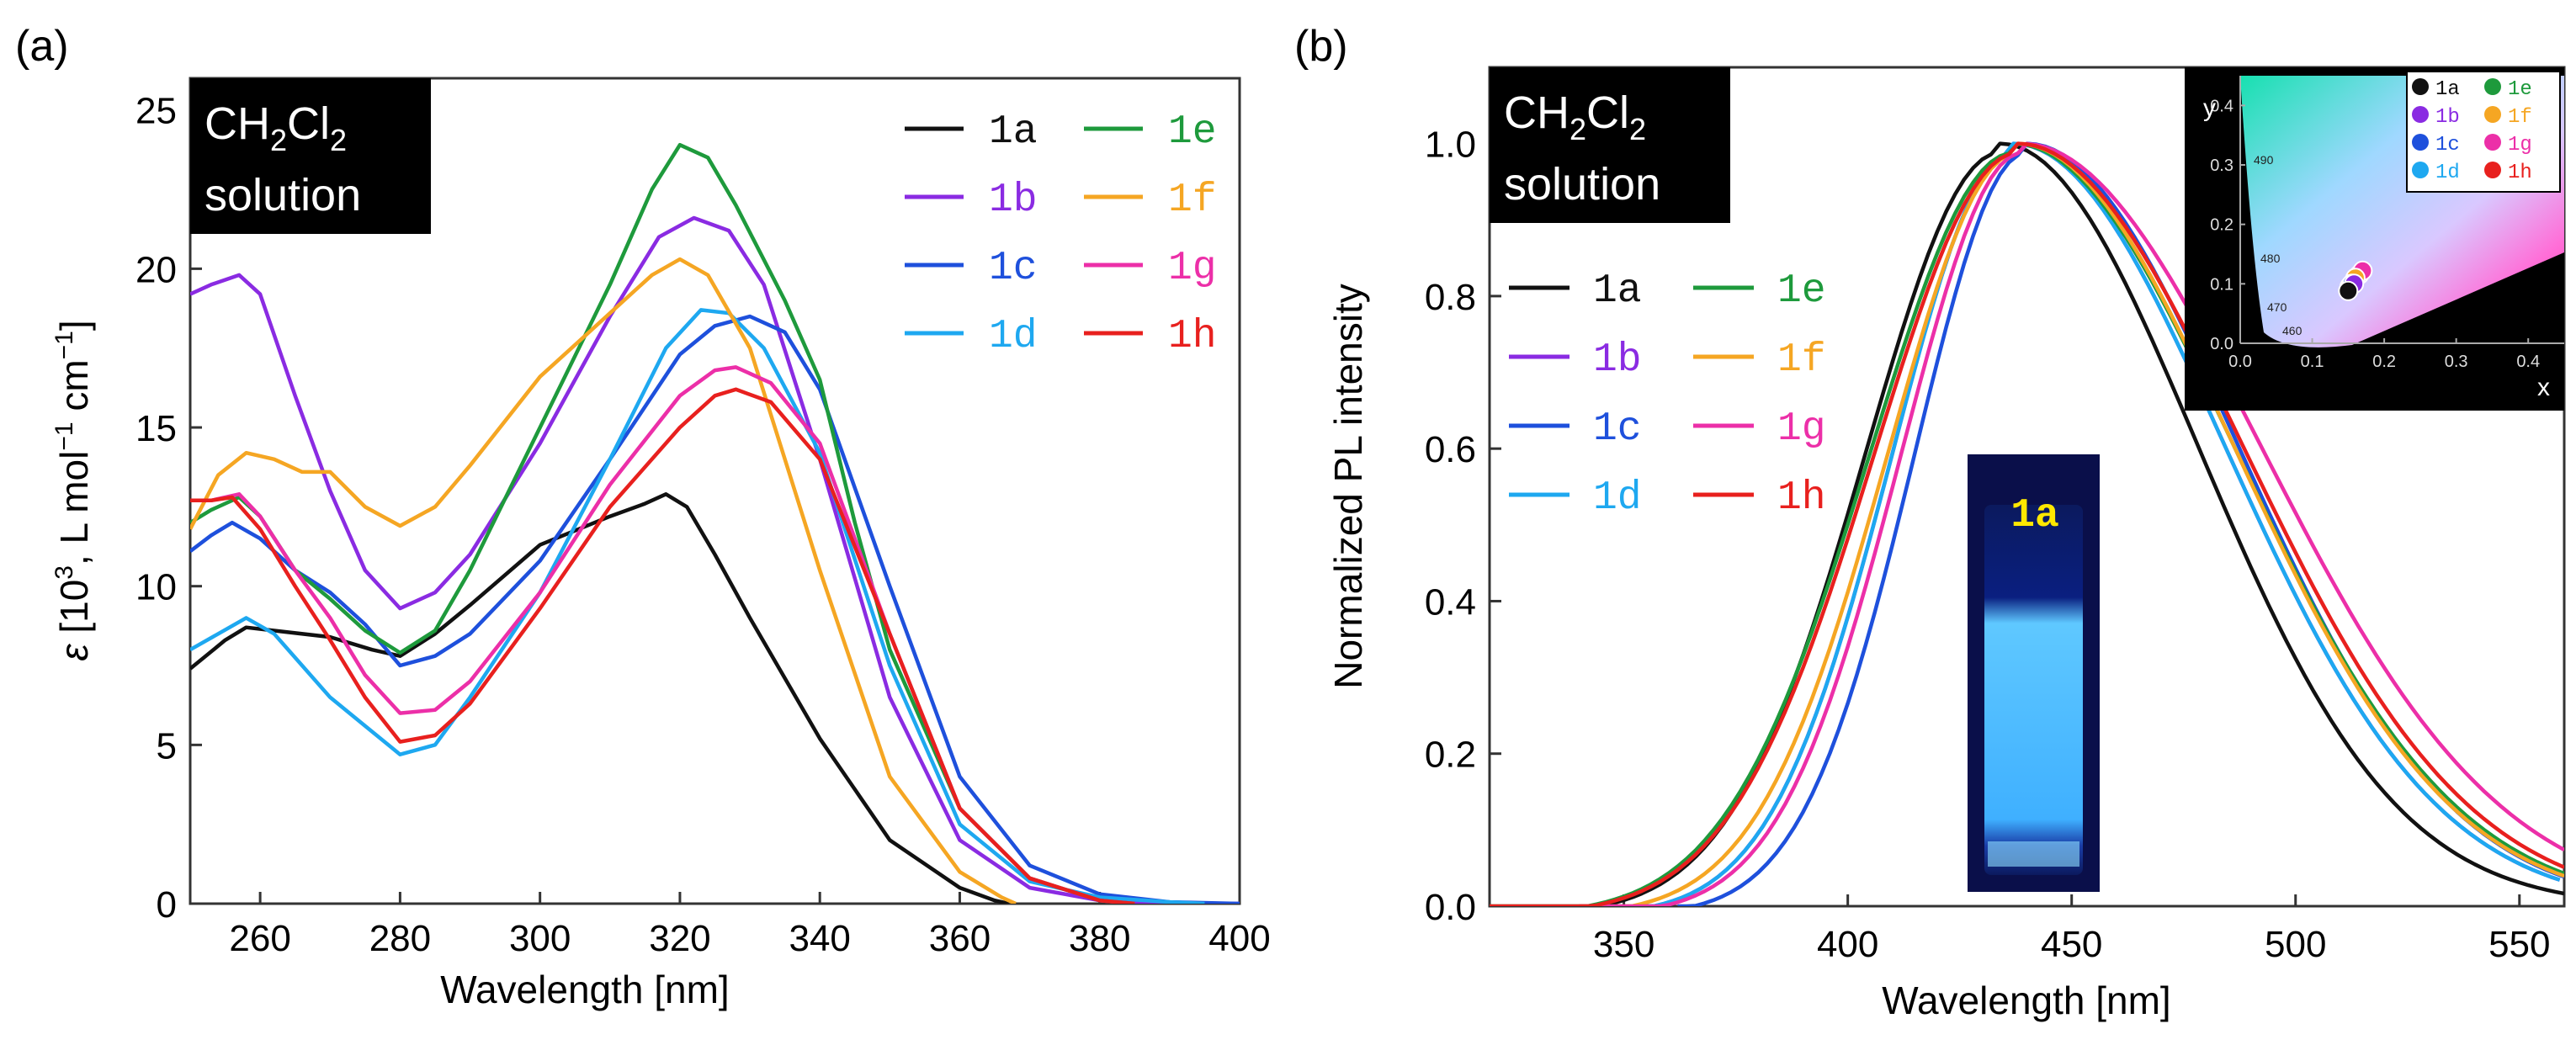 The image size is (2576, 1045). I want to click on vial-label: 1a, so click(2034, 515).